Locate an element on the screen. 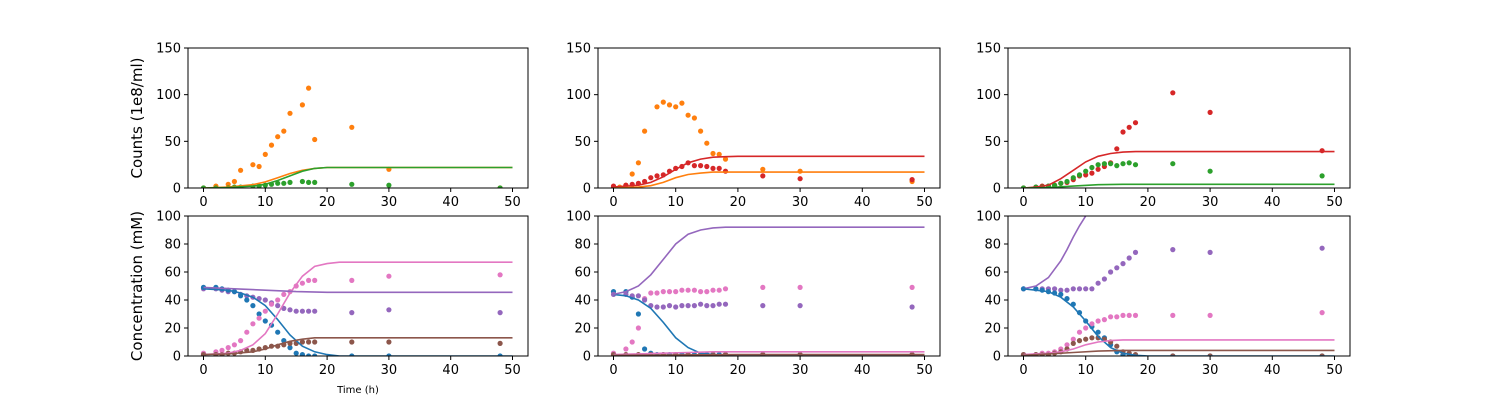 The image size is (1500, 400). series-line-green is located at coordinates (1179, 185).